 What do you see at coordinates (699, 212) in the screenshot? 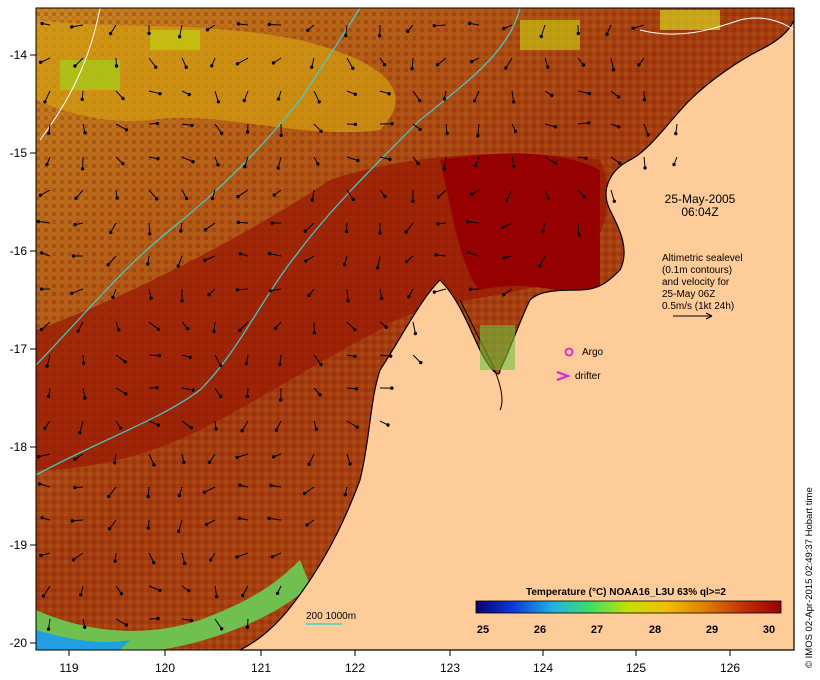
I see `map-time: 06:04Z` at bounding box center [699, 212].